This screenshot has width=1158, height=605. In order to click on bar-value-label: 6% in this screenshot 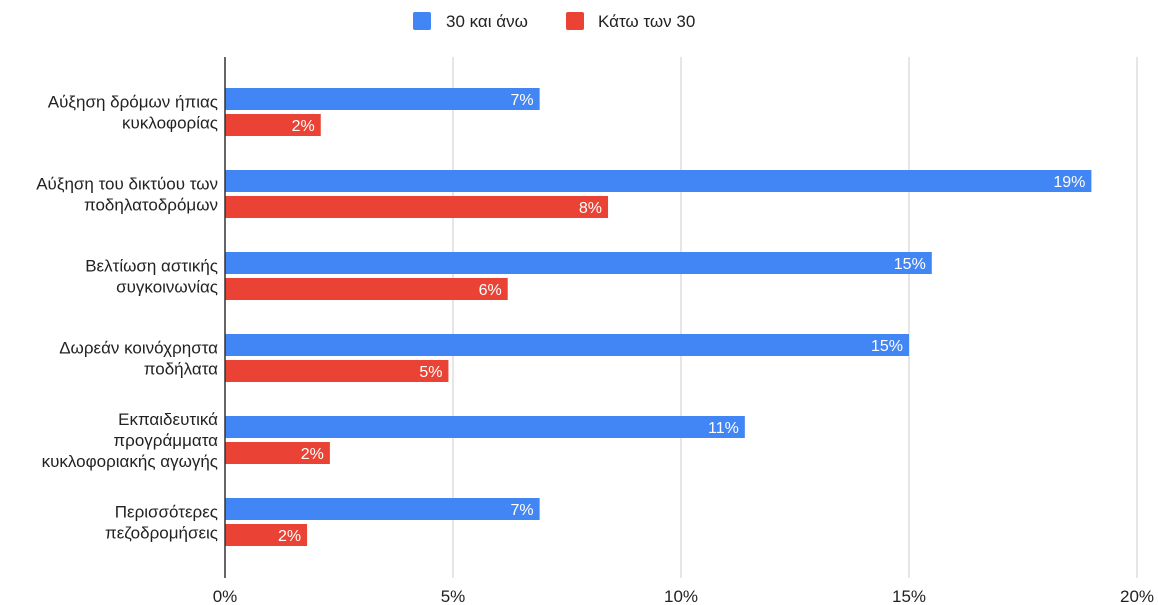, I will do `click(490, 290)`.